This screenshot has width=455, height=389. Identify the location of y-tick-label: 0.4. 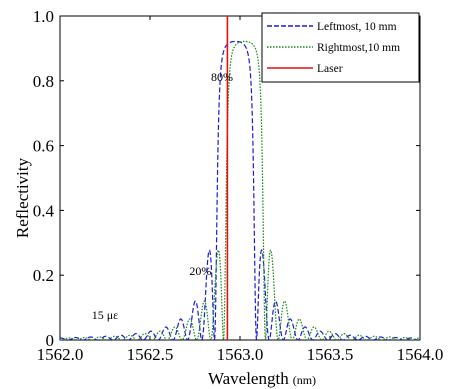
(44, 210).